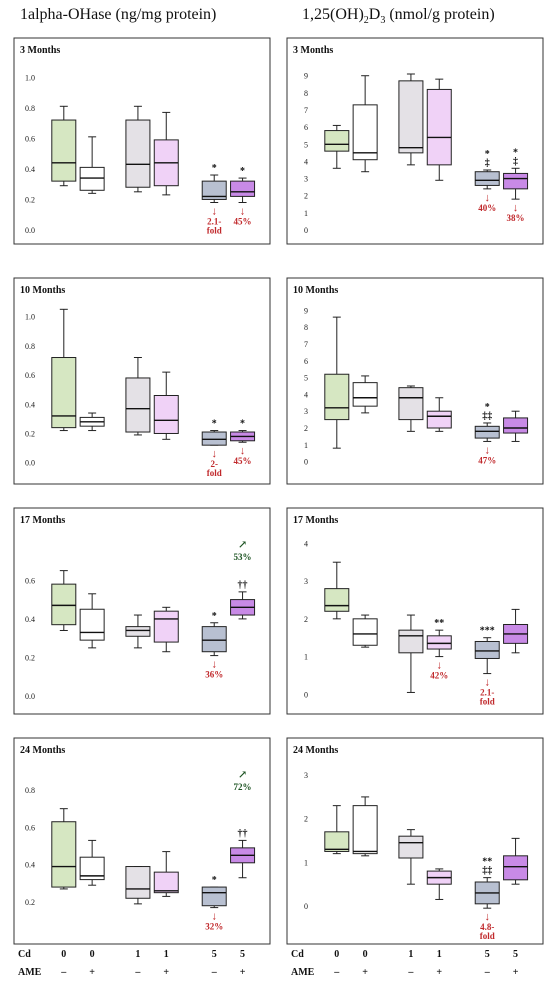 The image size is (550, 986). What do you see at coordinates (313, 50) in the screenshot?
I see `panel-right-1-title: 3 Months` at bounding box center [313, 50].